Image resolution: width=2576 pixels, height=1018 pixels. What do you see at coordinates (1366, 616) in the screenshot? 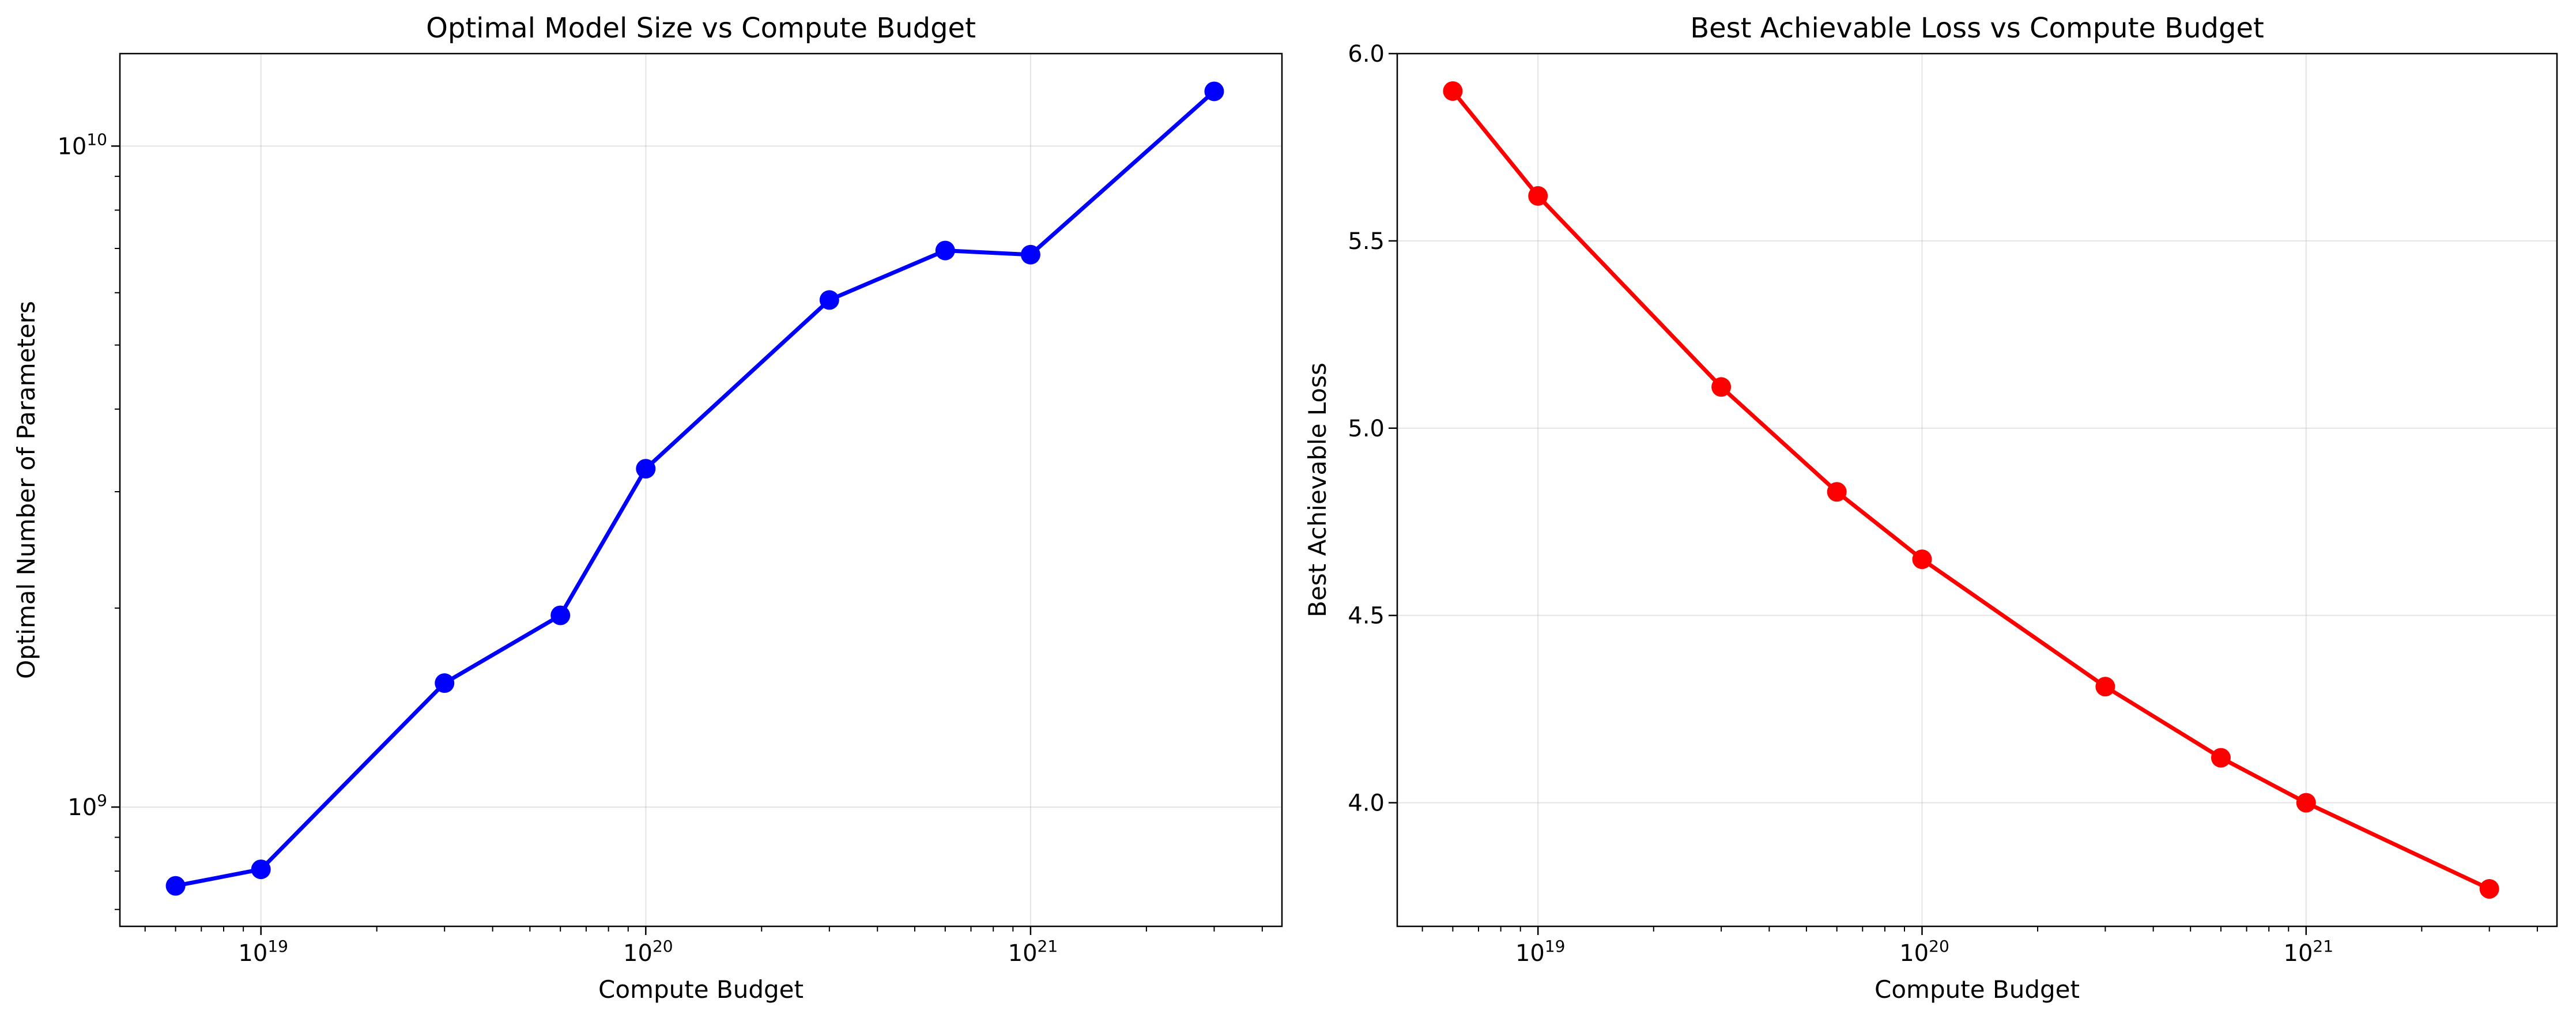
I see `y-tick-label: 4.5` at bounding box center [1366, 616].